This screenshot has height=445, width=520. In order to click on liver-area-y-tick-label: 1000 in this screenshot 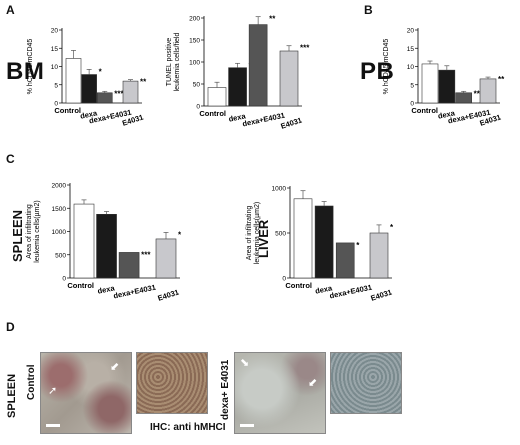, I will do `click(279, 189)`.